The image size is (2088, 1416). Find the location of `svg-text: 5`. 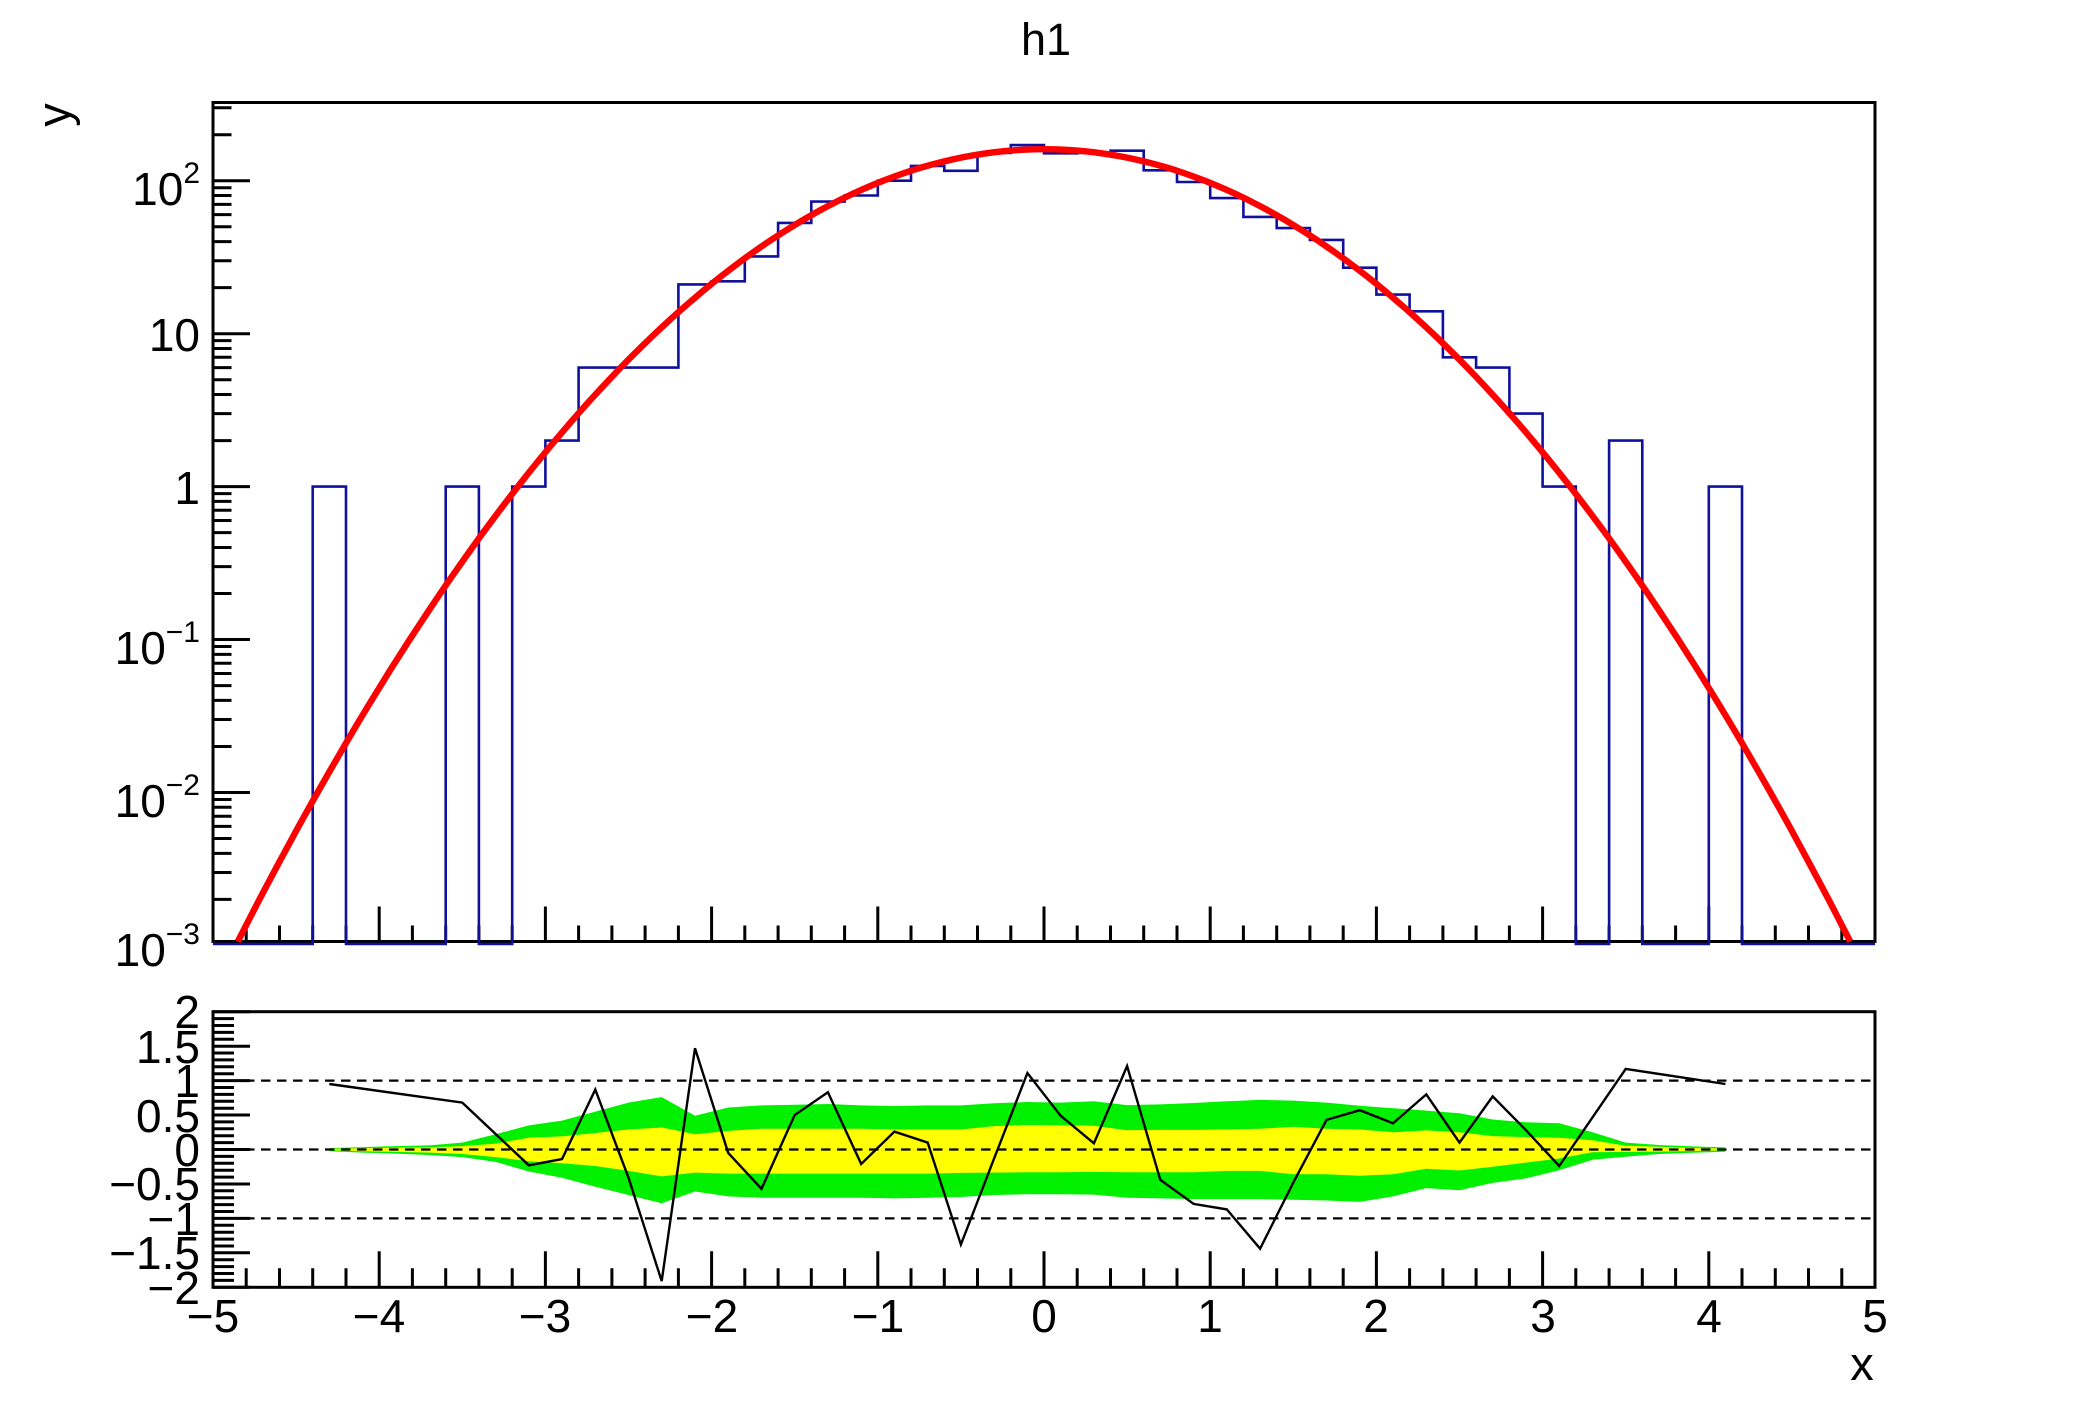

svg-text: 5 is located at coordinates (1875, 1316).